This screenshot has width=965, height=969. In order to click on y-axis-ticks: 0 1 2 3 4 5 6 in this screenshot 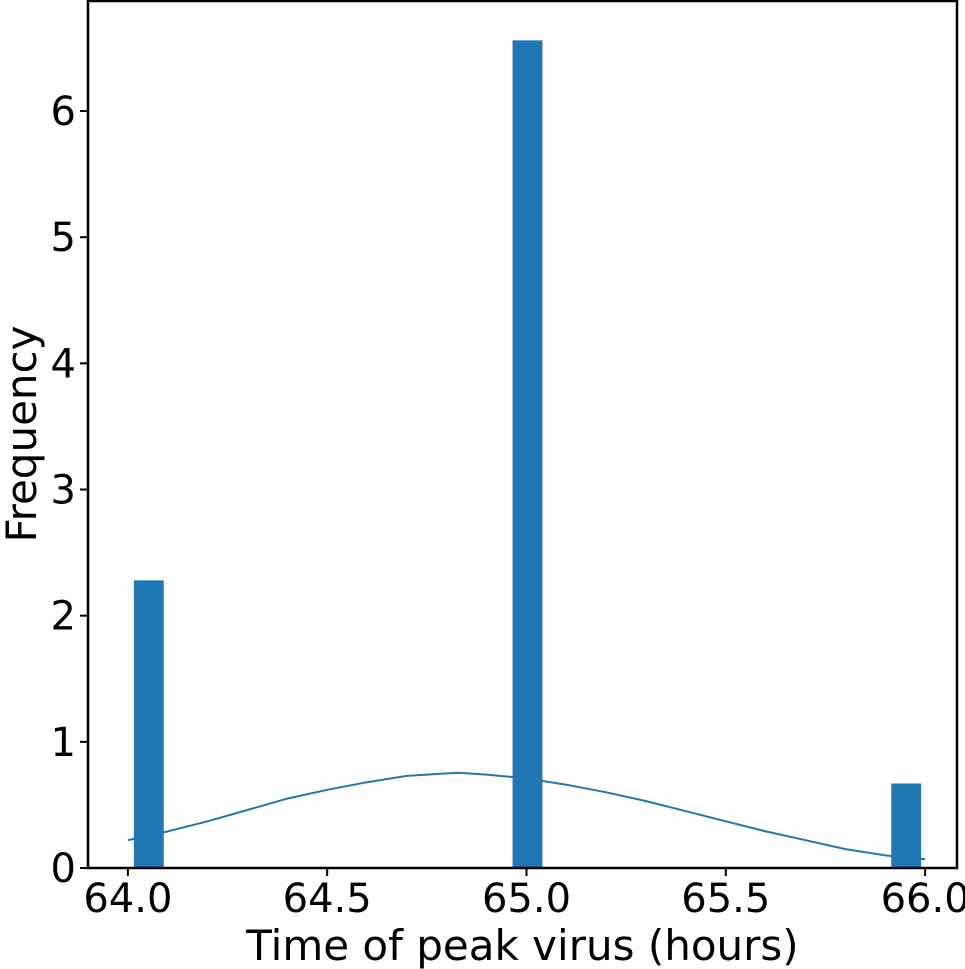, I will do `click(69, 490)`.